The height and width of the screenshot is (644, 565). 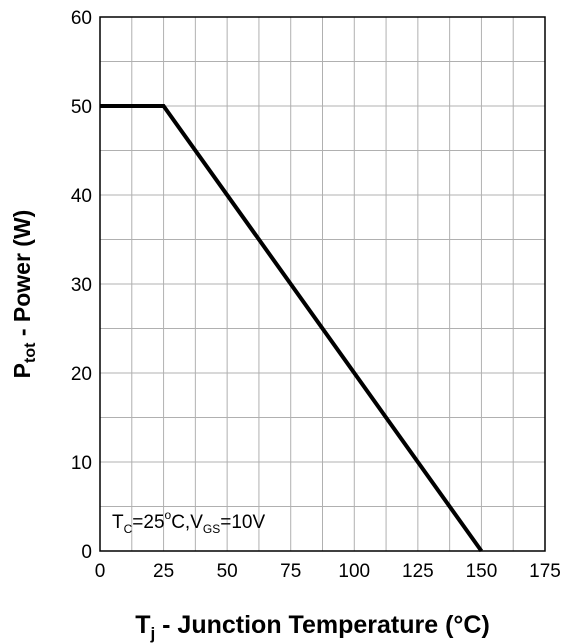 I want to click on y-tick-label: 60, so click(x=81, y=18).